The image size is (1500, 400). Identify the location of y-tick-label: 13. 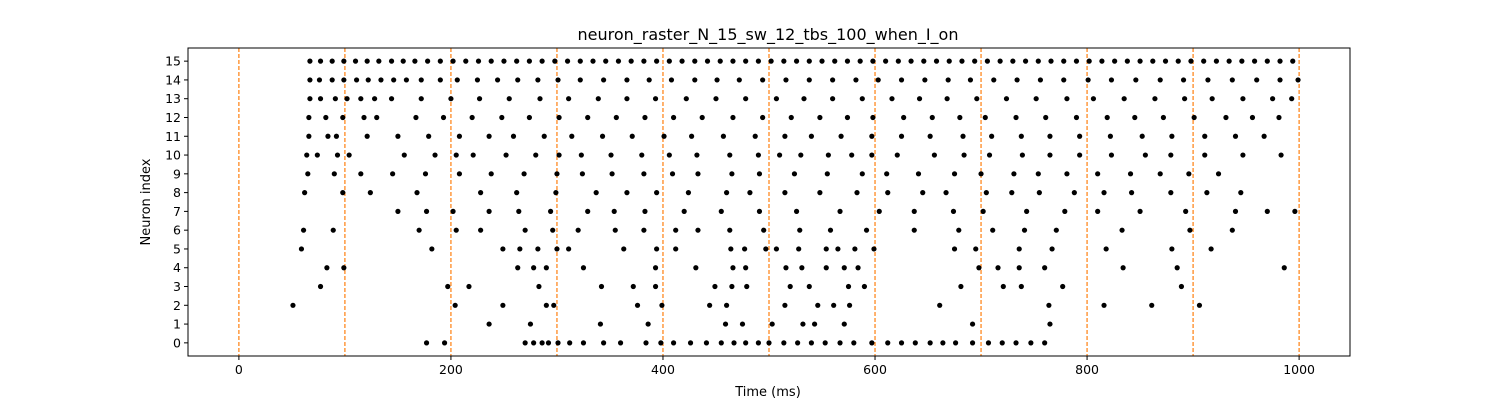
(173, 98).